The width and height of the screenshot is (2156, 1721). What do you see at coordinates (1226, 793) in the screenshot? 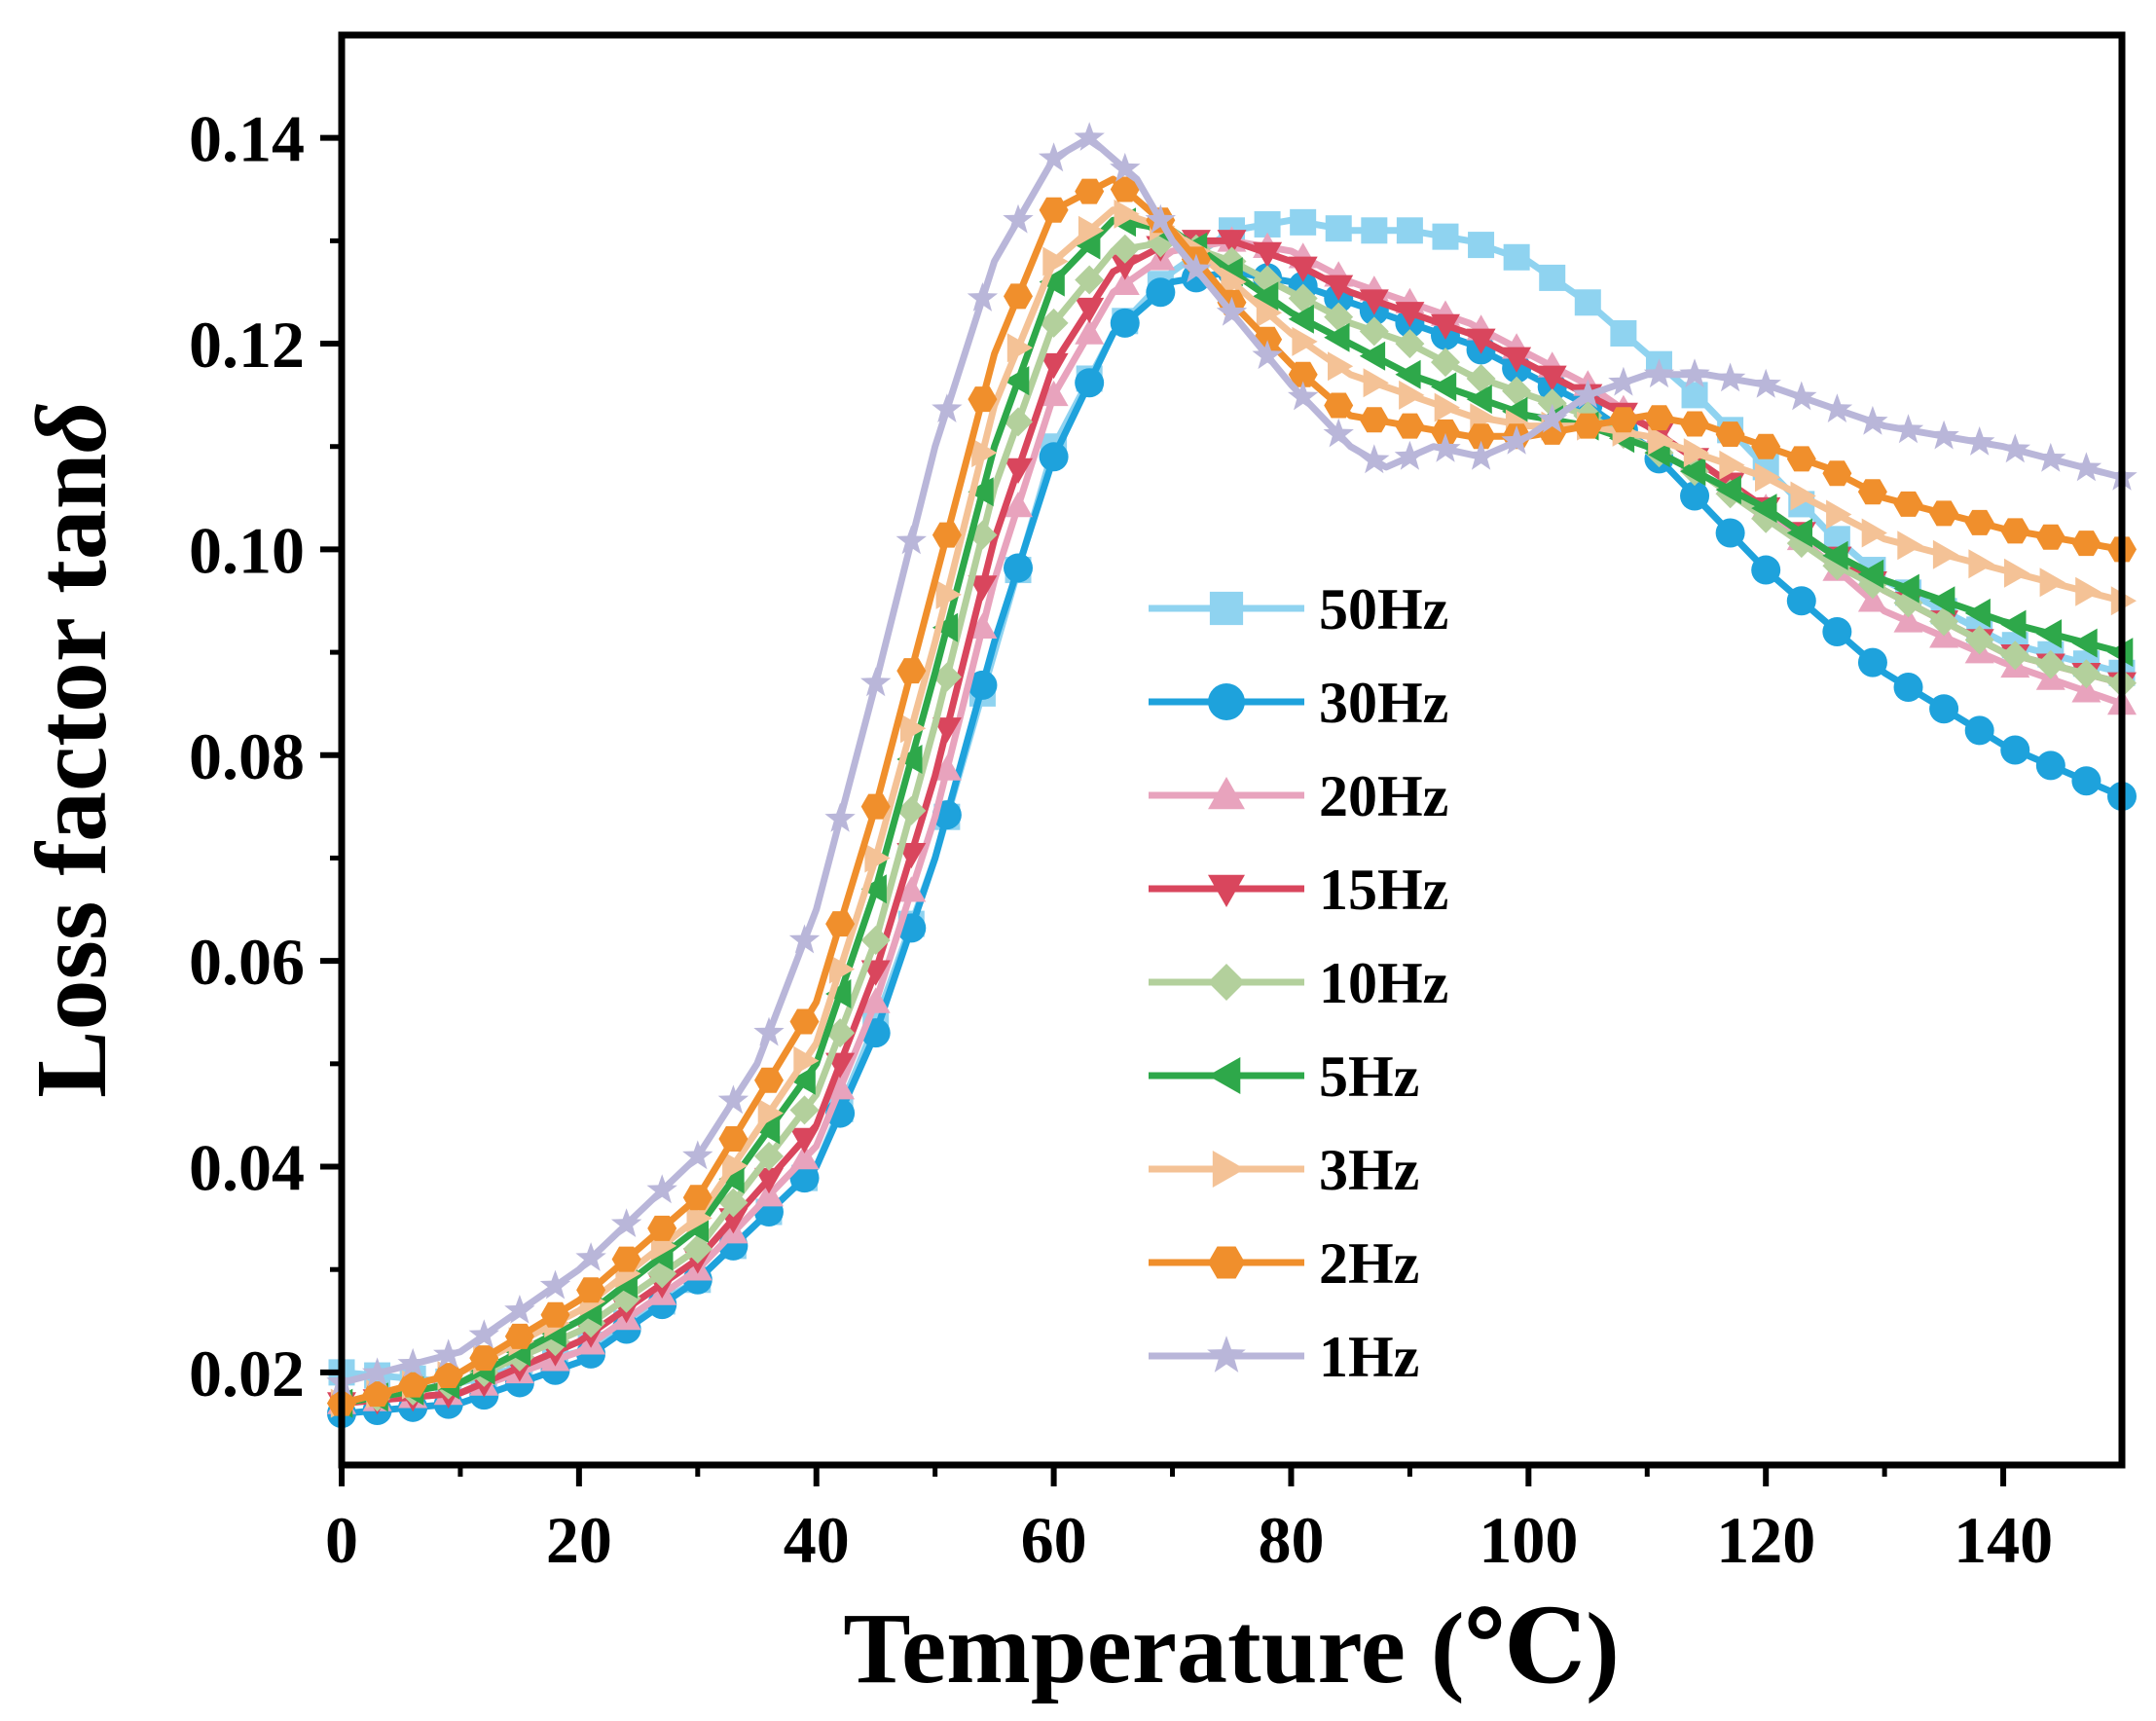
I see `legend-marker-20hz` at bounding box center [1226, 793].